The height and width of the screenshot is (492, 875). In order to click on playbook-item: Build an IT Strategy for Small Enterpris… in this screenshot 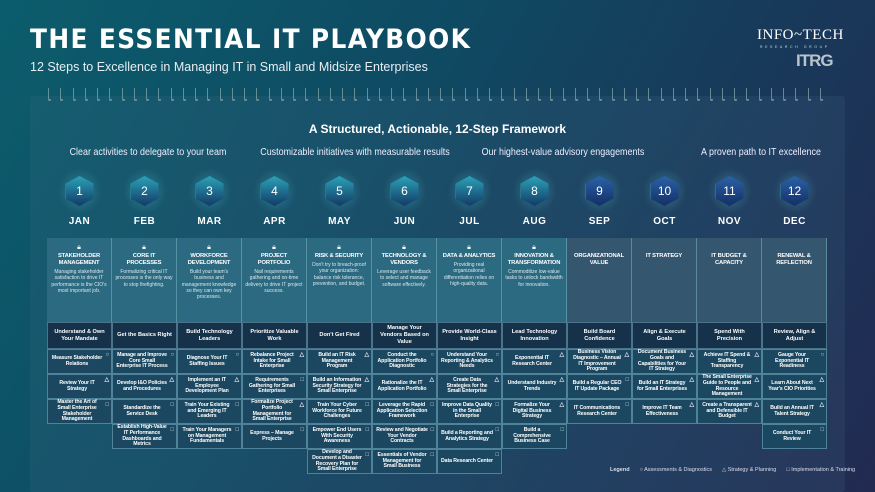, I will do `click(664, 386)`.